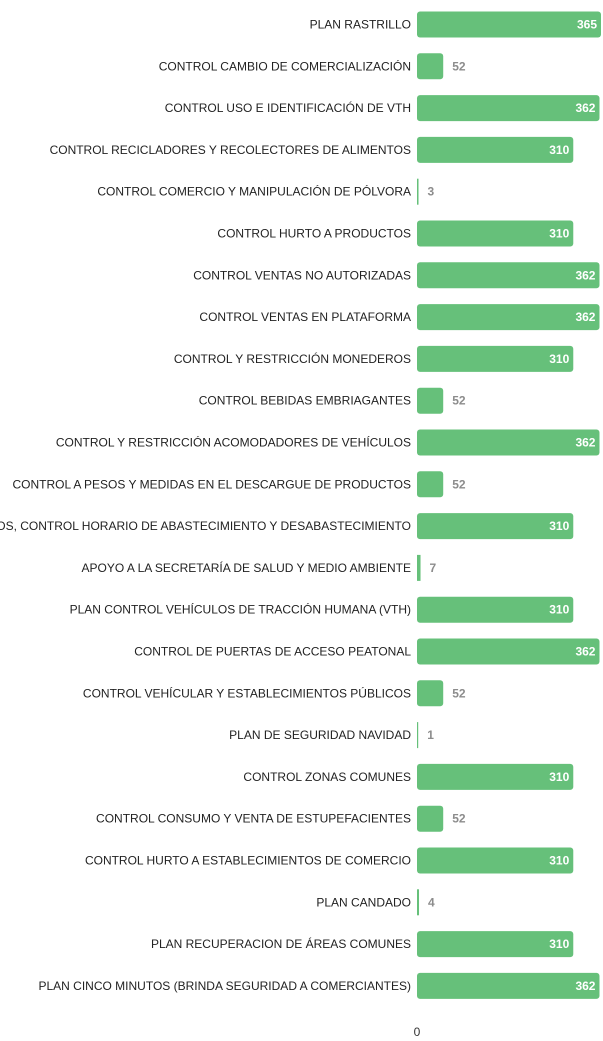  Describe the element at coordinates (305, 401) in the screenshot. I see `category-label: CONTROL BEBIDAS EMBRIAGANTES` at that location.